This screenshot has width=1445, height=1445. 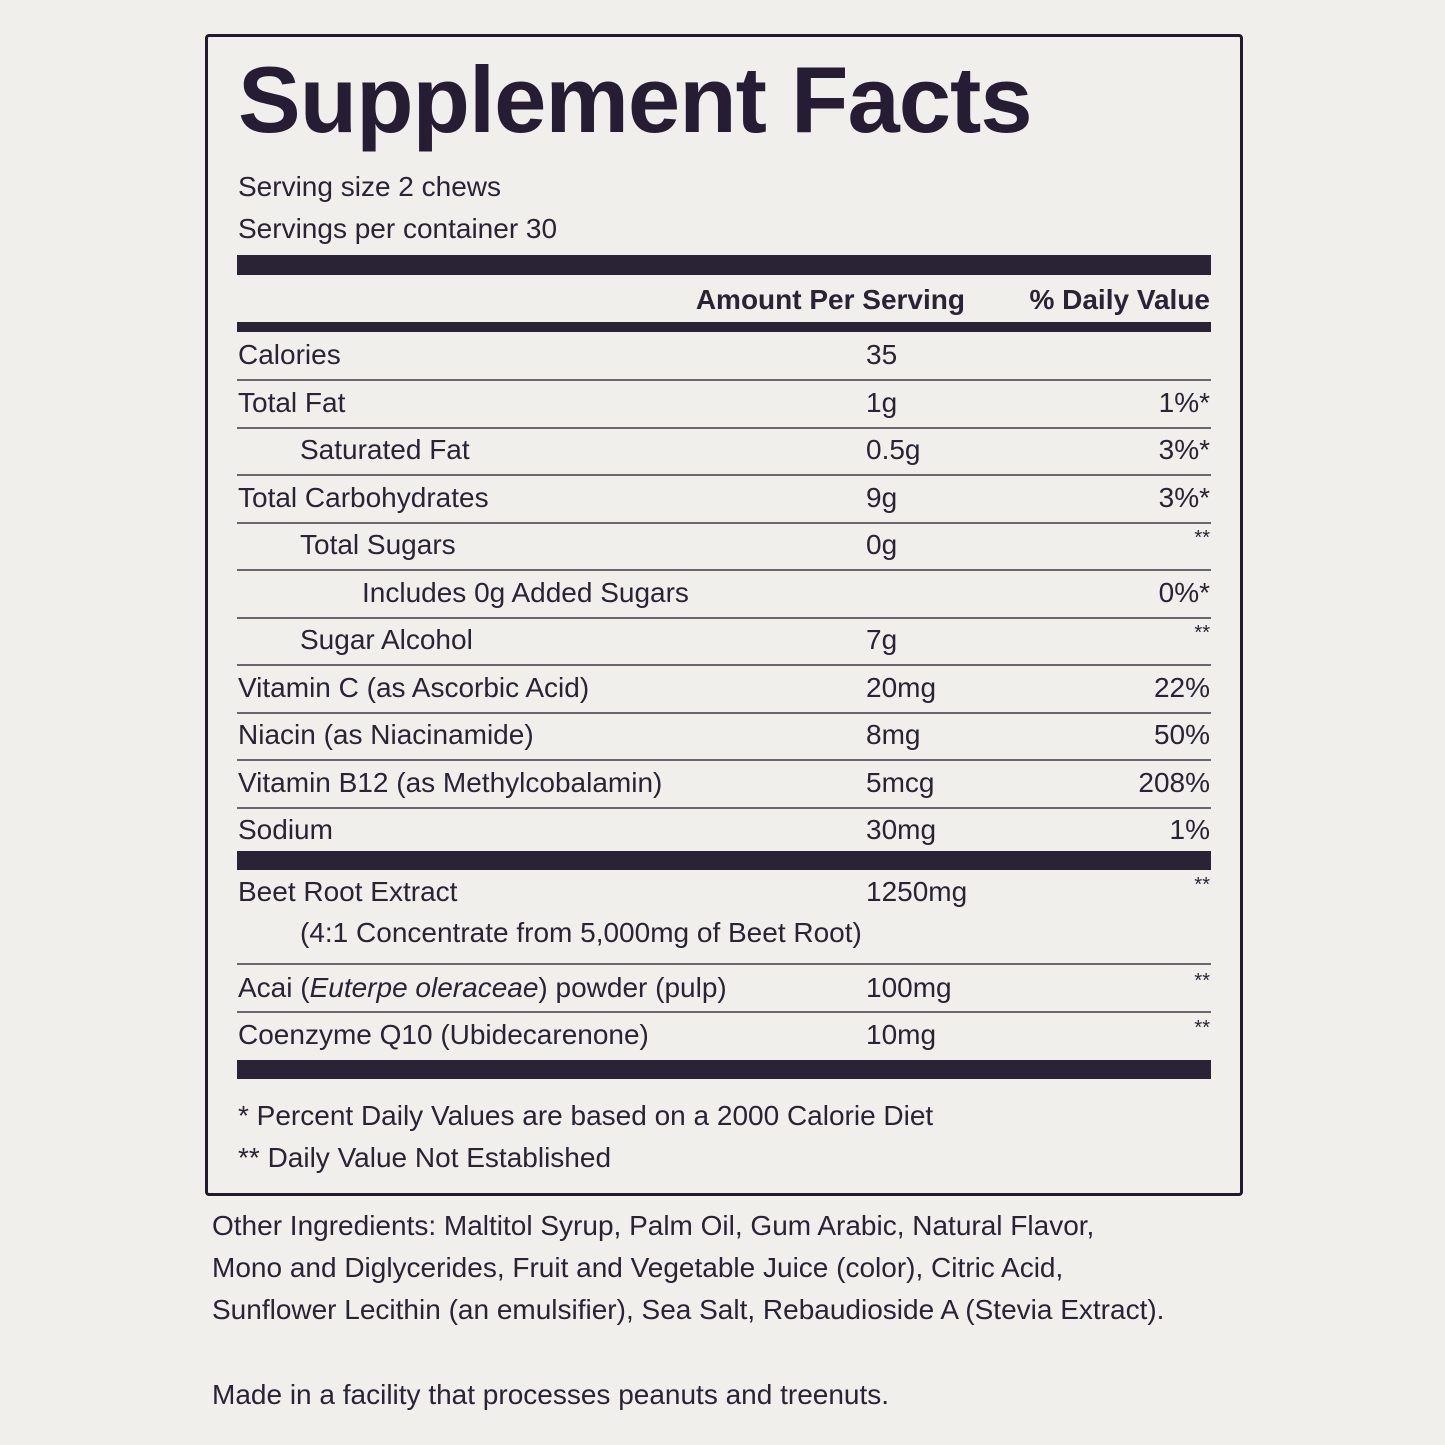 I want to click on amount: 0g, so click(x=882, y=544).